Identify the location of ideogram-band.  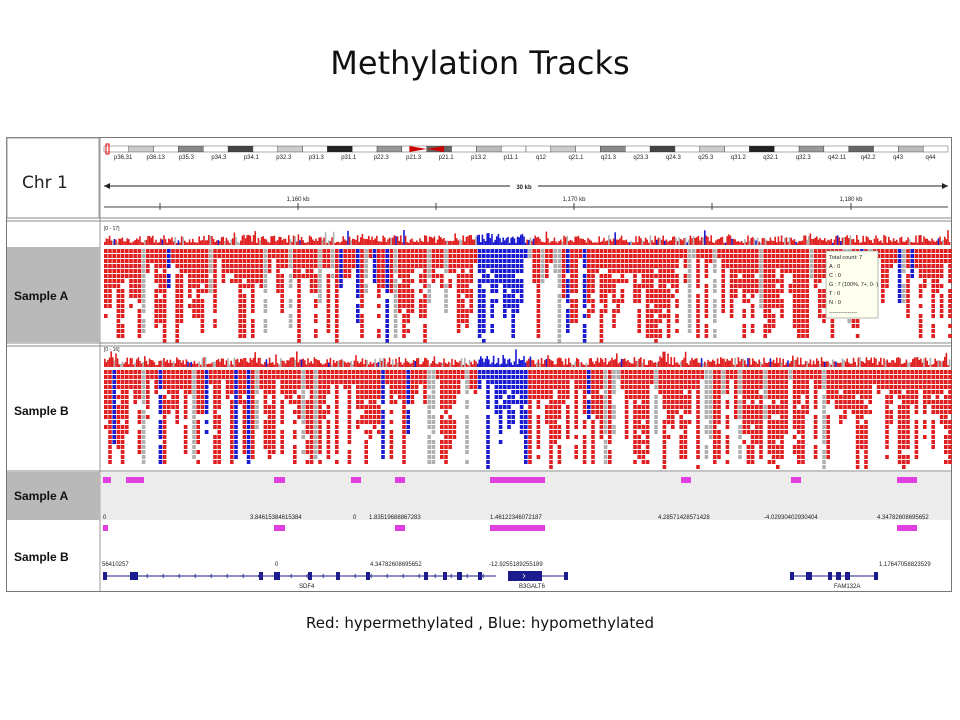
(762, 149).